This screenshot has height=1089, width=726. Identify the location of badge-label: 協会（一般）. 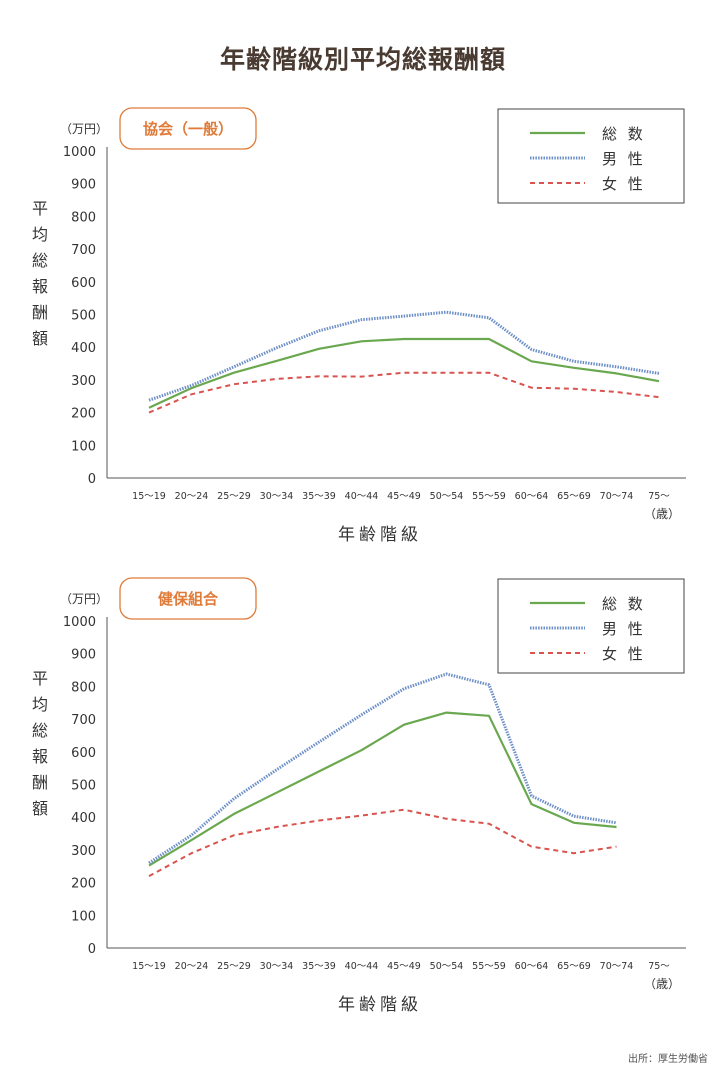
(188, 129).